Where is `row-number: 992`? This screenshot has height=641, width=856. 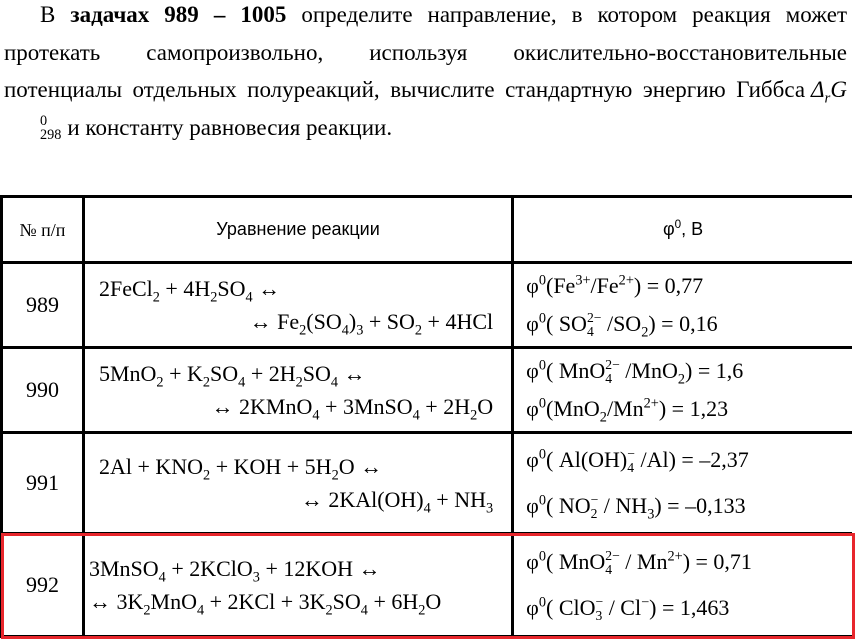
row-number: 992 is located at coordinates (42, 585).